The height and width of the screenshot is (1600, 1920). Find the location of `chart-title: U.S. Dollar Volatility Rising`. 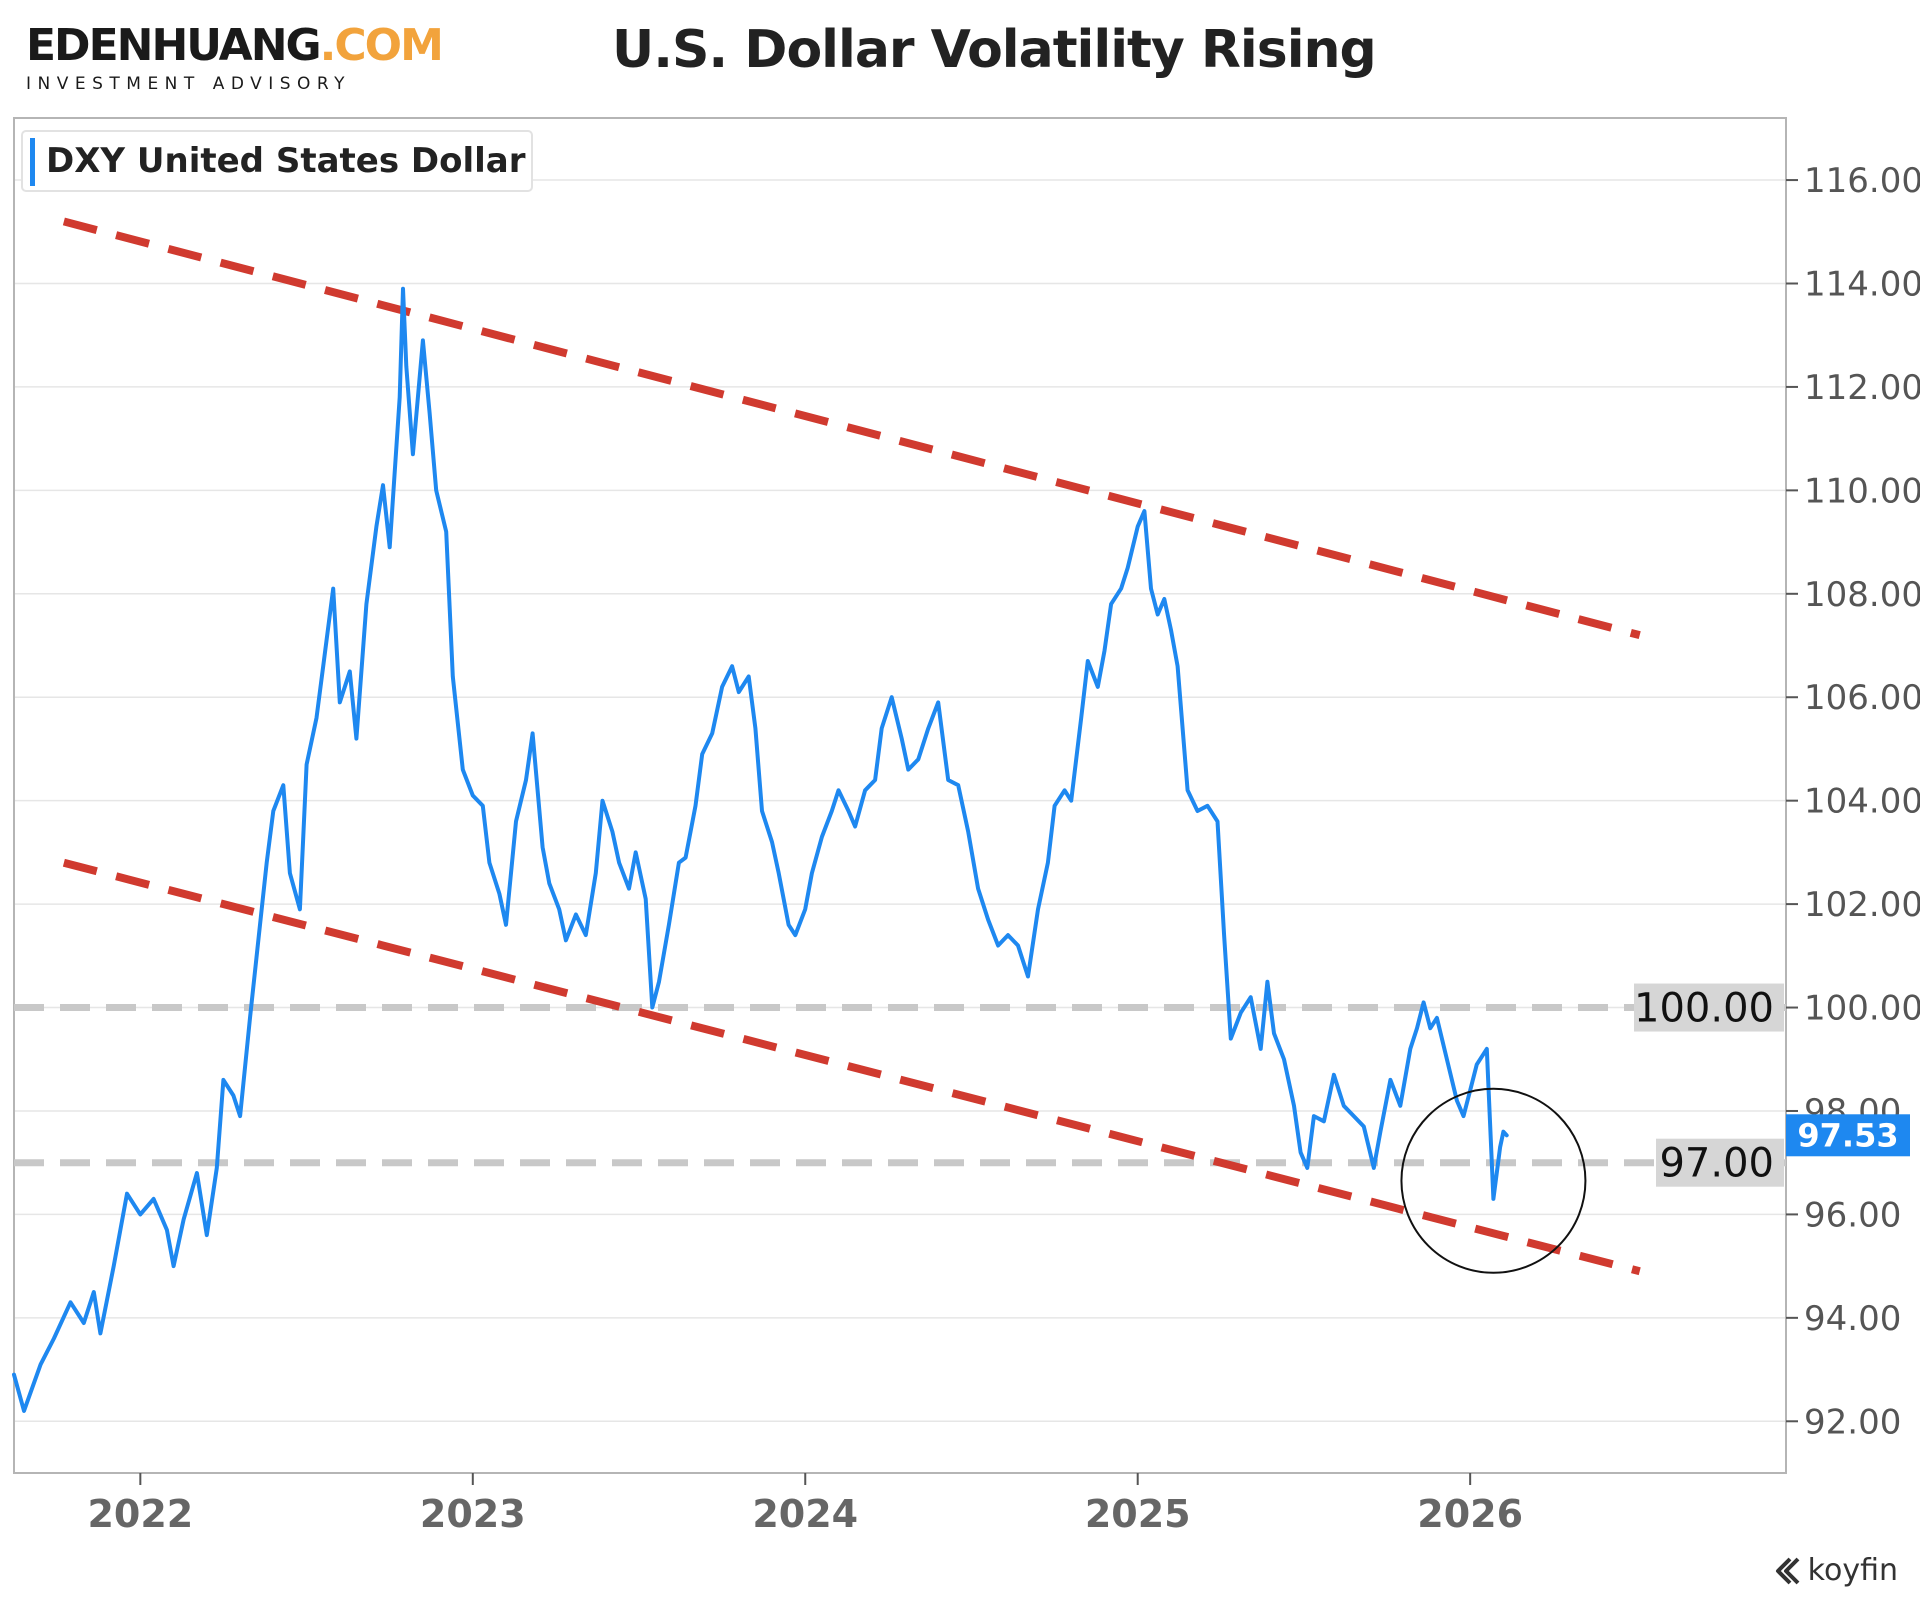

chart-title: U.S. Dollar Volatility Rising is located at coordinates (994, 50).